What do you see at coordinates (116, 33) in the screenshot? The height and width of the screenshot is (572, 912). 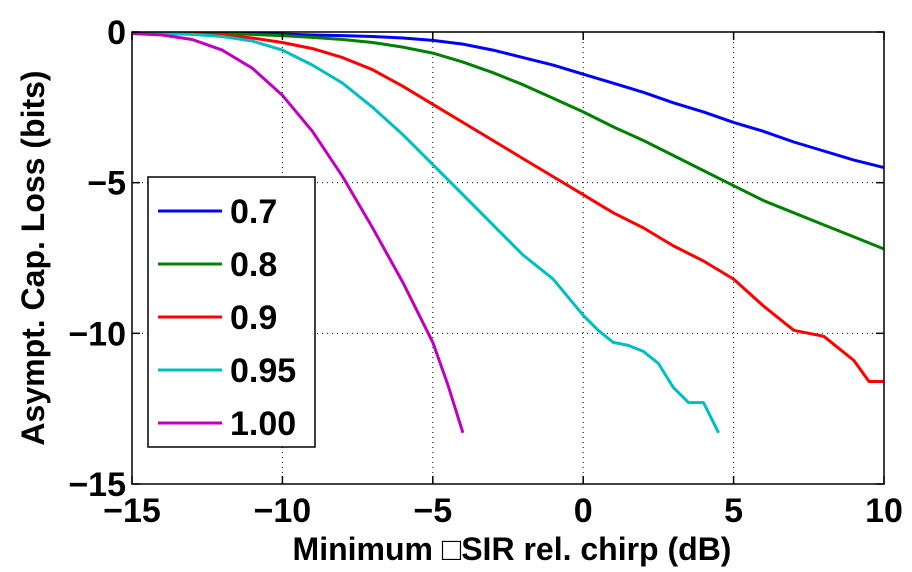 I see `y-tick-label: 0` at bounding box center [116, 33].